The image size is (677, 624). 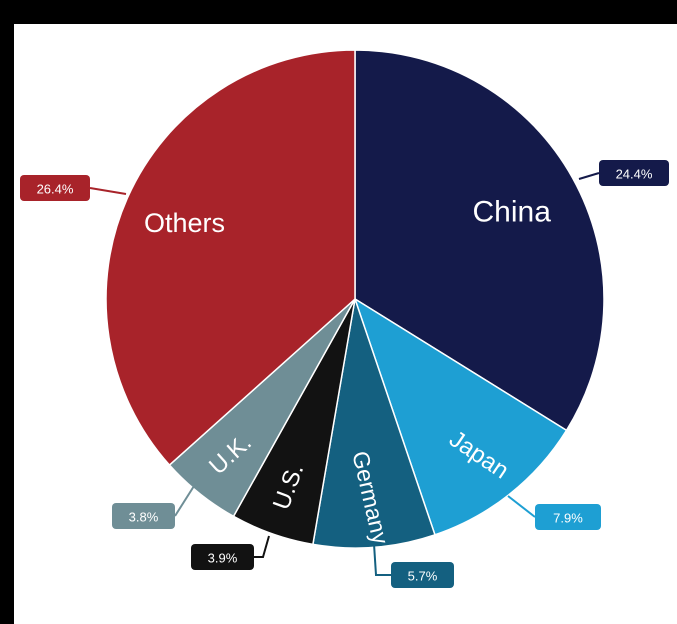 I want to click on callout-connector-us, so click(x=262, y=546).